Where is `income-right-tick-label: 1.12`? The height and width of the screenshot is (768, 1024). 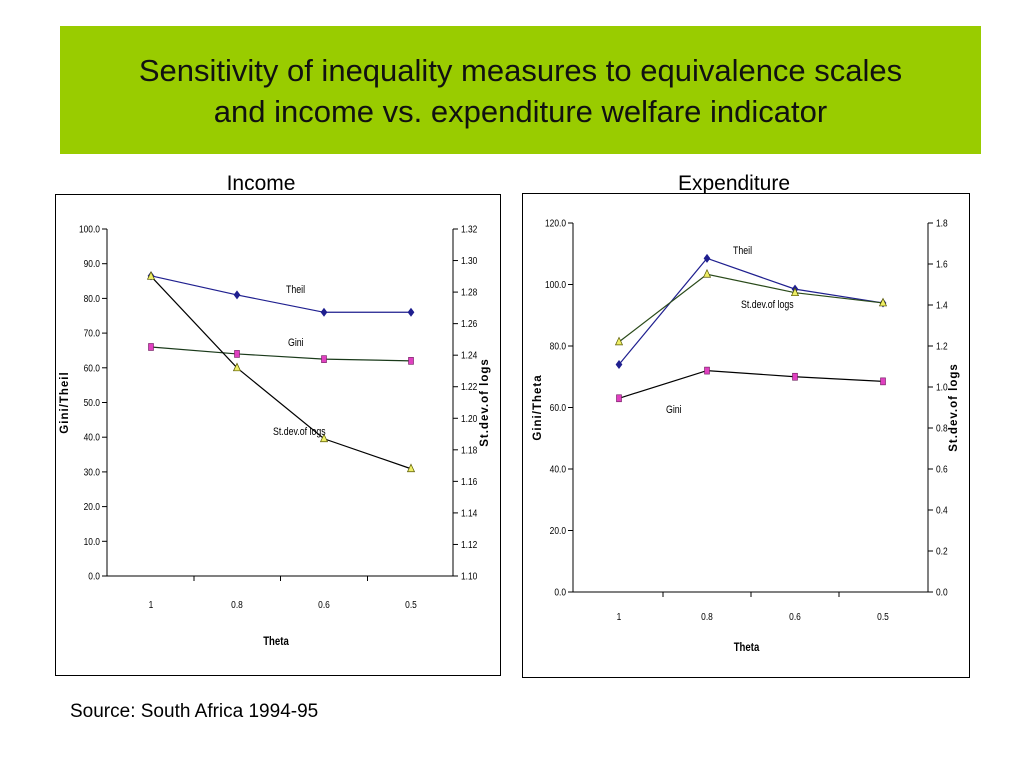 income-right-tick-label: 1.12 is located at coordinates (469, 545).